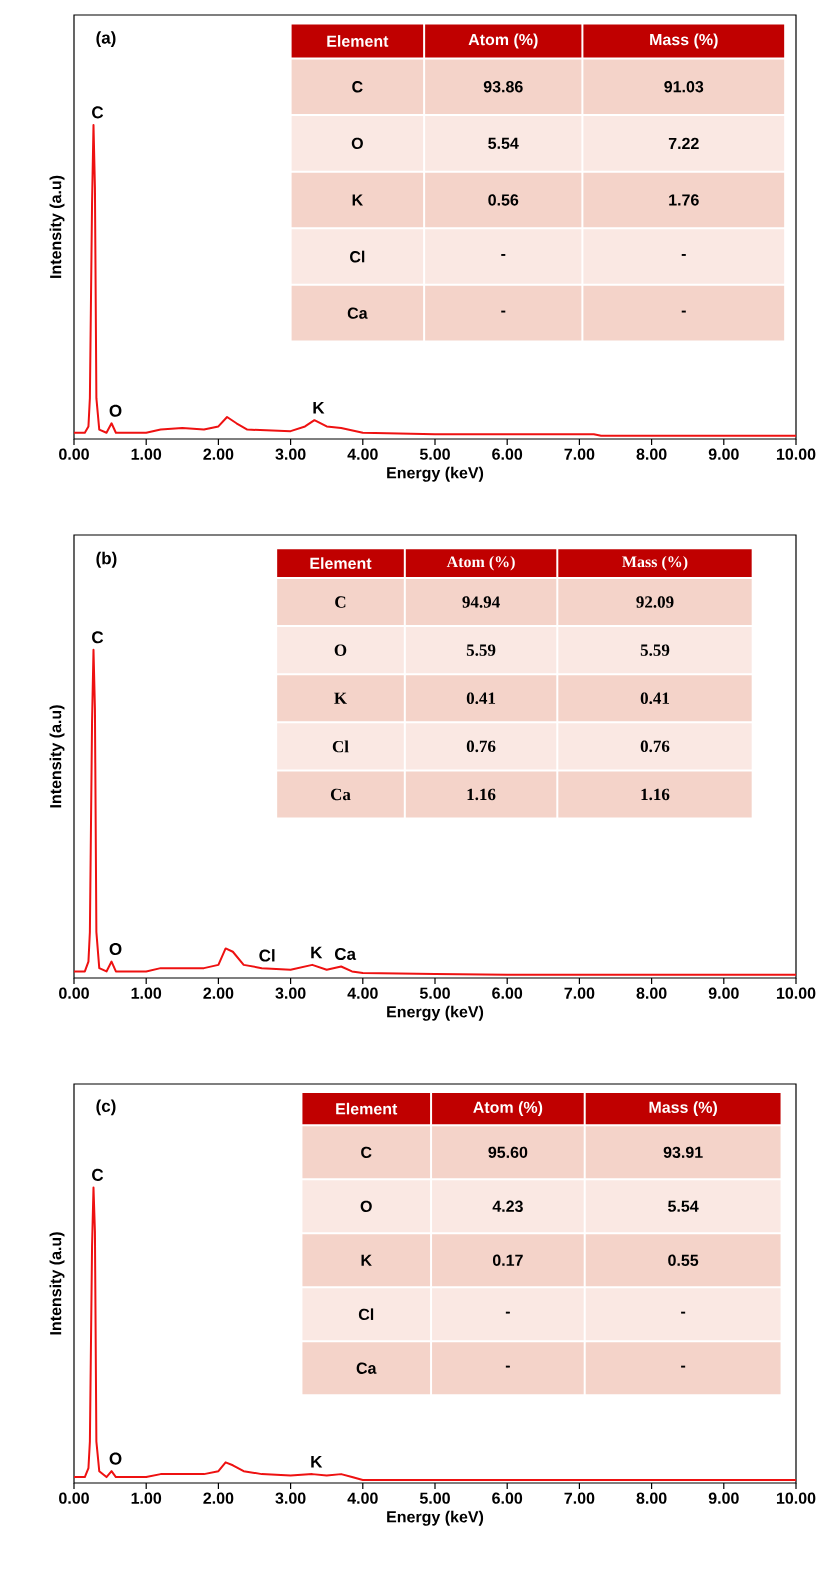 This screenshot has width=826, height=1593. I want to click on text: 93.86, so click(503, 87).